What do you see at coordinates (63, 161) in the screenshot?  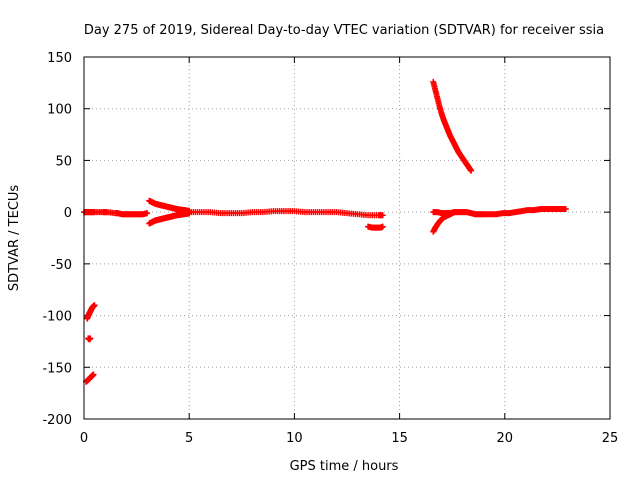 I see `y-tick-label: 50` at bounding box center [63, 161].